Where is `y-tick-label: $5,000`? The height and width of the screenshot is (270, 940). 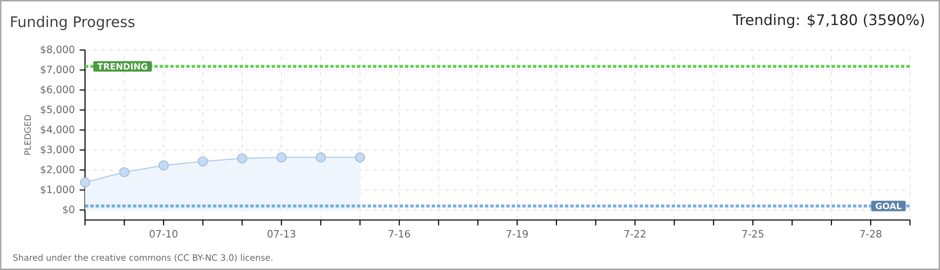 y-tick-label: $5,000 is located at coordinates (57, 110).